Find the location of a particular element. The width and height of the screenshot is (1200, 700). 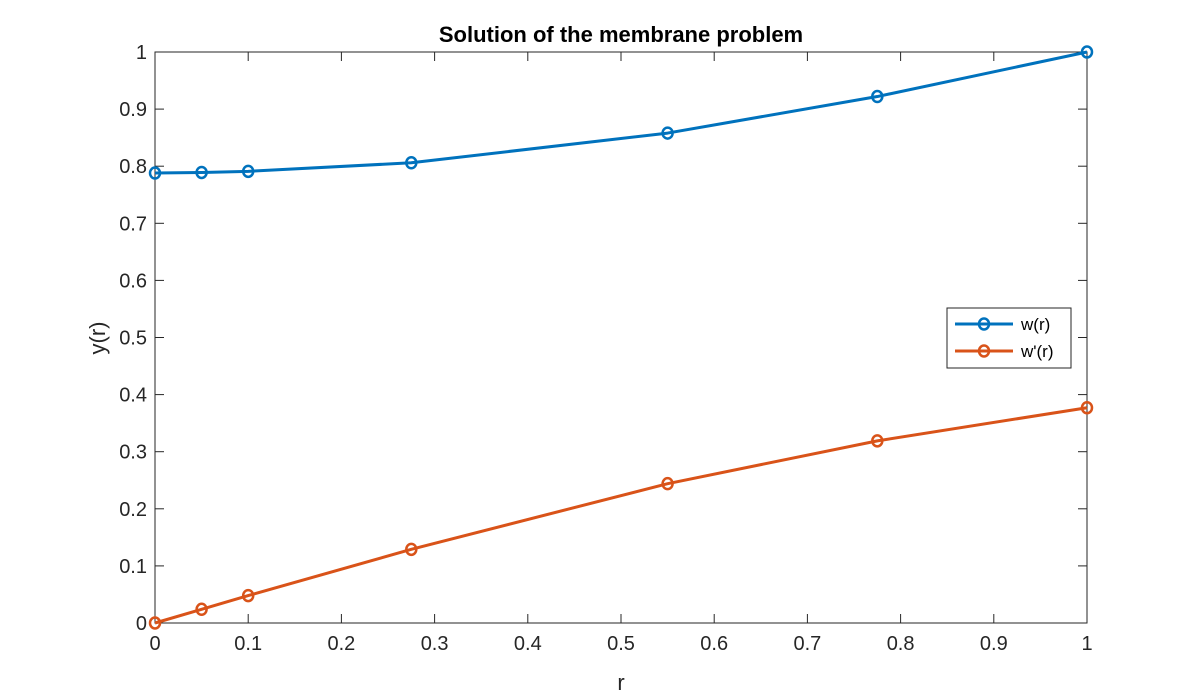

legend: w(r) w'(r) is located at coordinates (1009, 338).